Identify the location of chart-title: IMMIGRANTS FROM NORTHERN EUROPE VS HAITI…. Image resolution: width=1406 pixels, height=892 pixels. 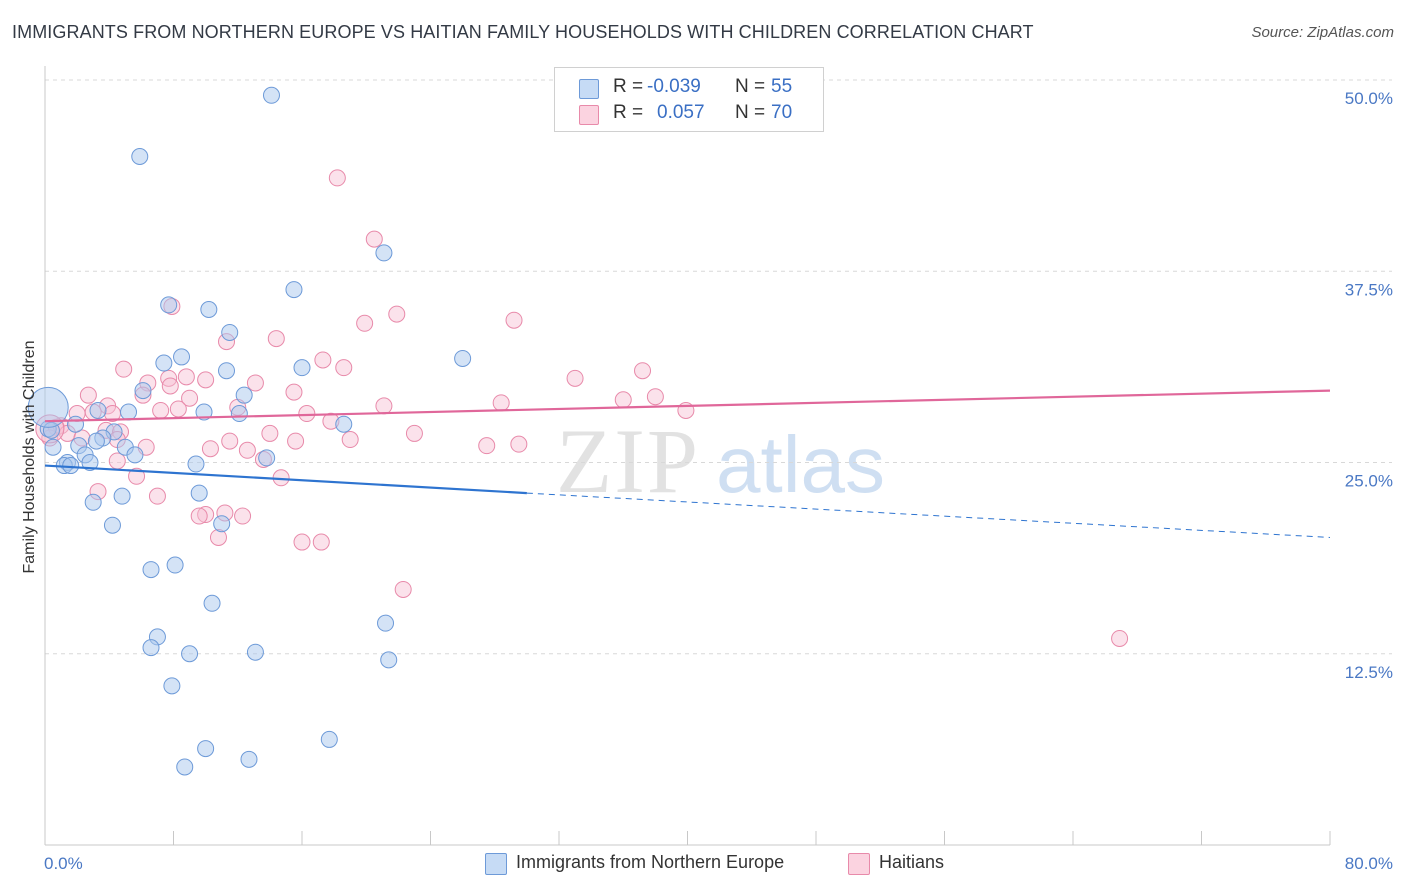
(523, 32).